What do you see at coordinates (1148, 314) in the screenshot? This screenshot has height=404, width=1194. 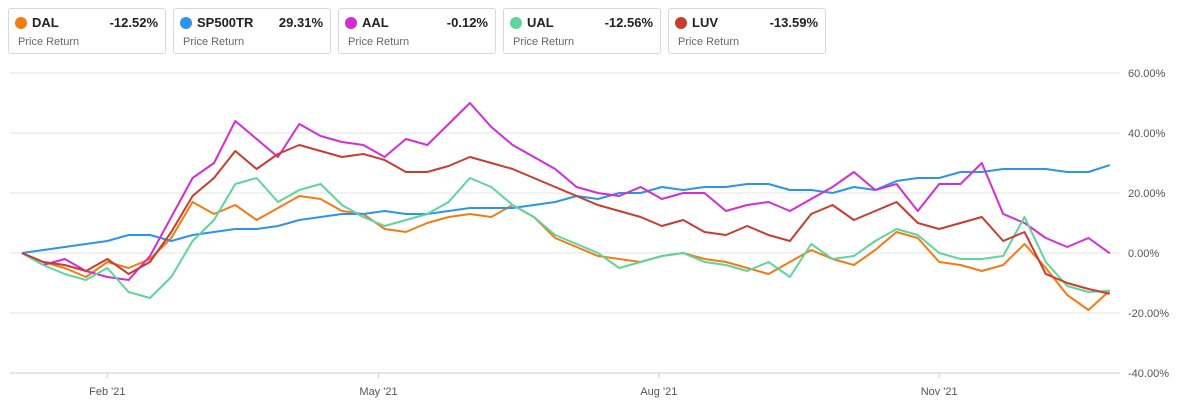 I see `y-tick-label: -20.00%` at bounding box center [1148, 314].